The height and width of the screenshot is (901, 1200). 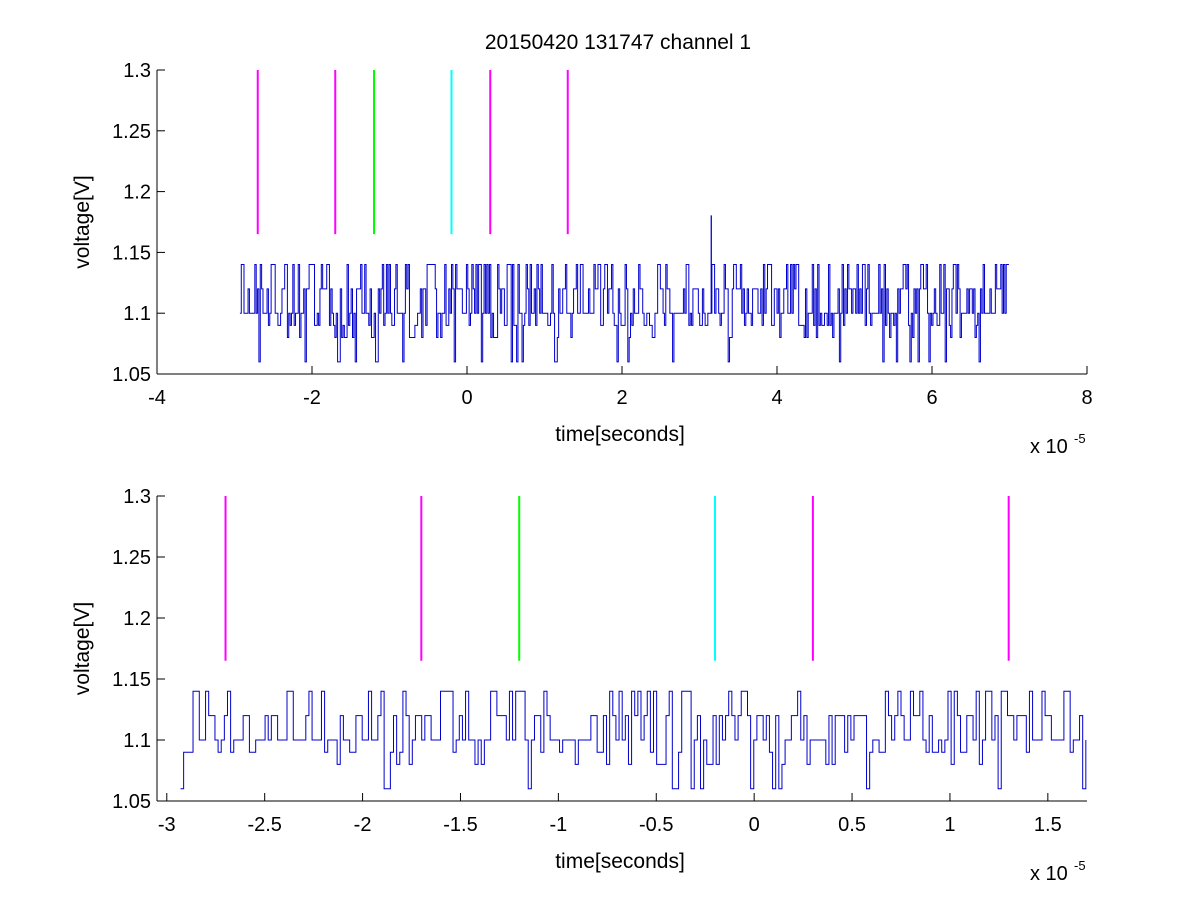 What do you see at coordinates (1086, 398) in the screenshot?
I see `x-tick-label: 8` at bounding box center [1086, 398].